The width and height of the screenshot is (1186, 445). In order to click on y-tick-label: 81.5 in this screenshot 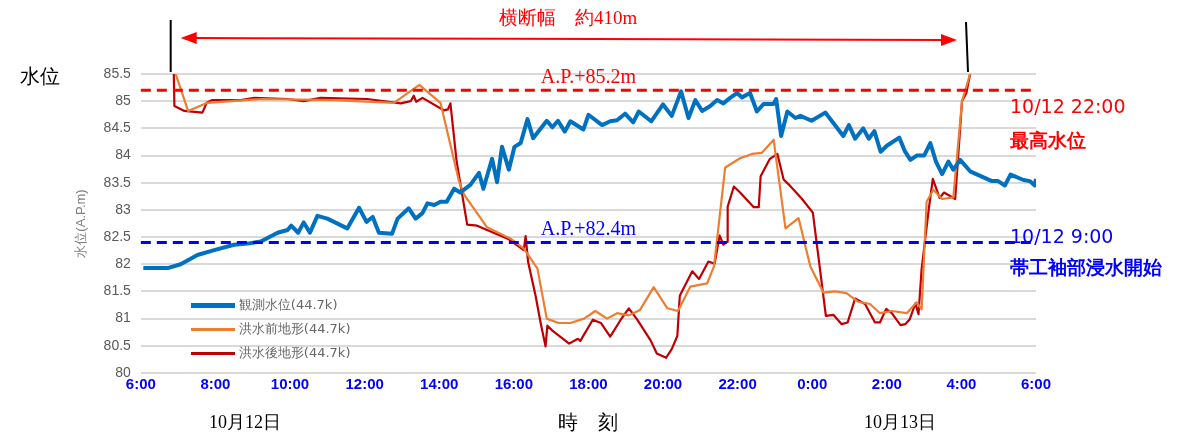, I will do `click(117, 290)`.